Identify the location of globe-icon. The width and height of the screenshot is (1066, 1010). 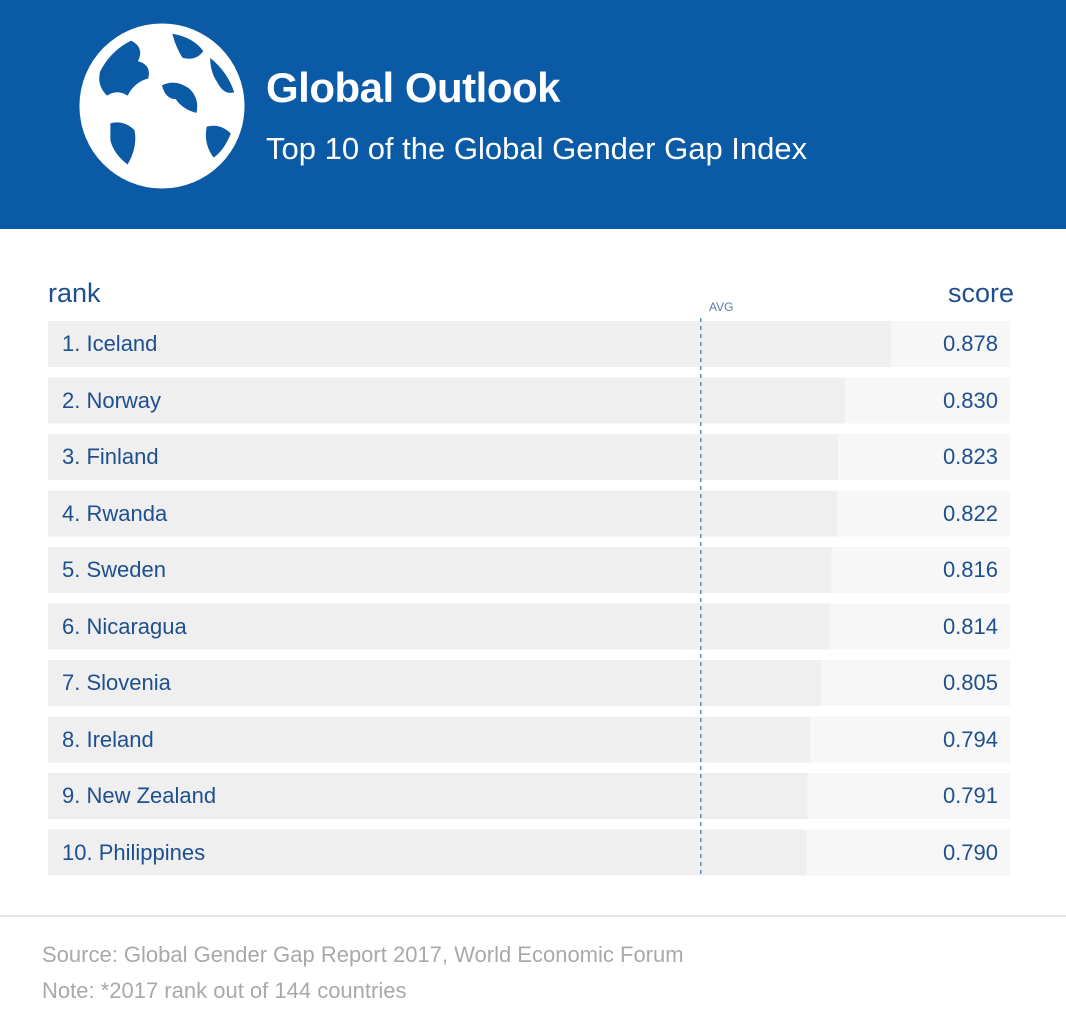
(162, 106).